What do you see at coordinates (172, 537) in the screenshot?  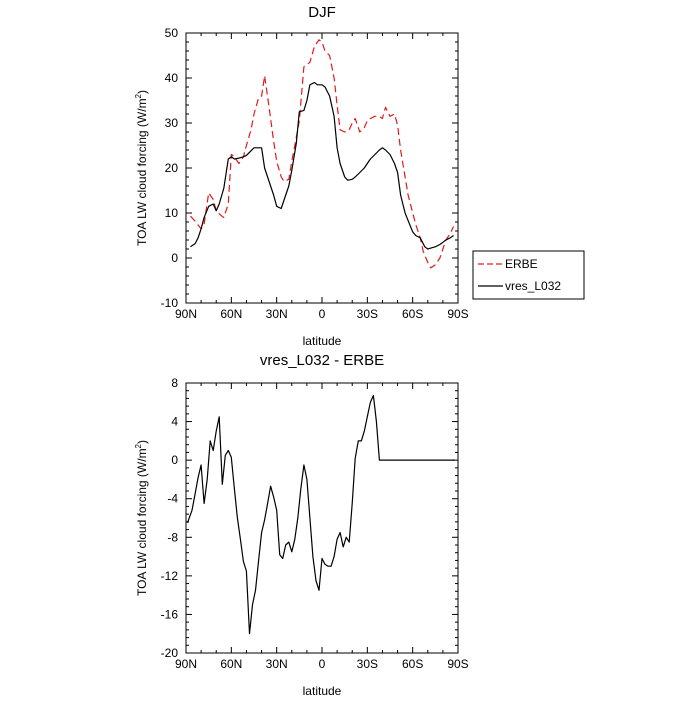 I see `y-tick-label: -8` at bounding box center [172, 537].